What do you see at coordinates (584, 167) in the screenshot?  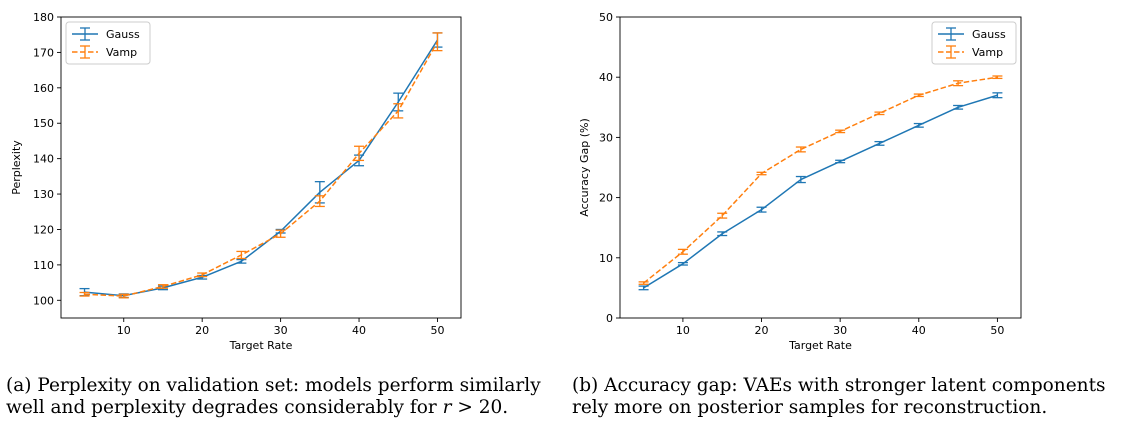 I see `y-axis-label: Accuracy Gap (%)` at bounding box center [584, 167].